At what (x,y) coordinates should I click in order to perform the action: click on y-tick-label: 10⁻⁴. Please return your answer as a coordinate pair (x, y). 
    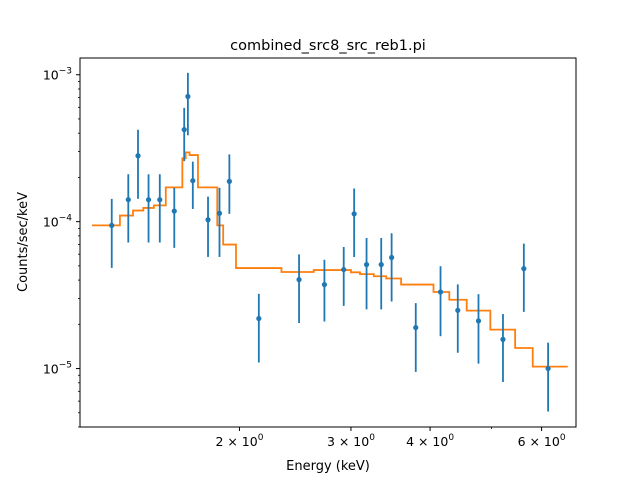
    Looking at the image, I should click on (57, 222).